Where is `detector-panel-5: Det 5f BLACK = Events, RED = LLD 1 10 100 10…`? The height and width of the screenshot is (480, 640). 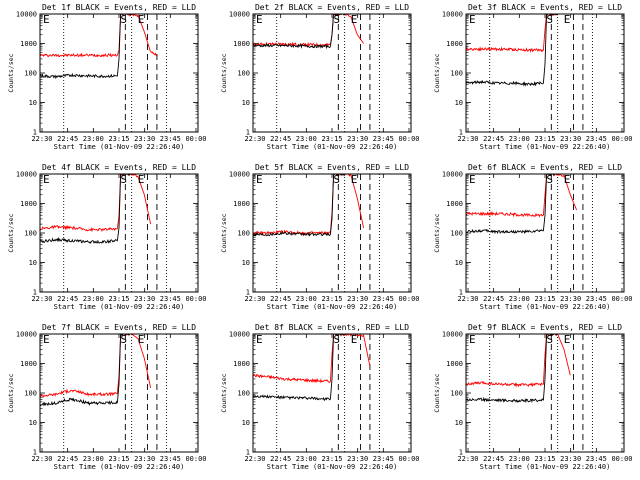
detector-panel-5: Det 5f BLACK = Events, RED = LLD 1 10 100 10… is located at coordinates (320, 237).